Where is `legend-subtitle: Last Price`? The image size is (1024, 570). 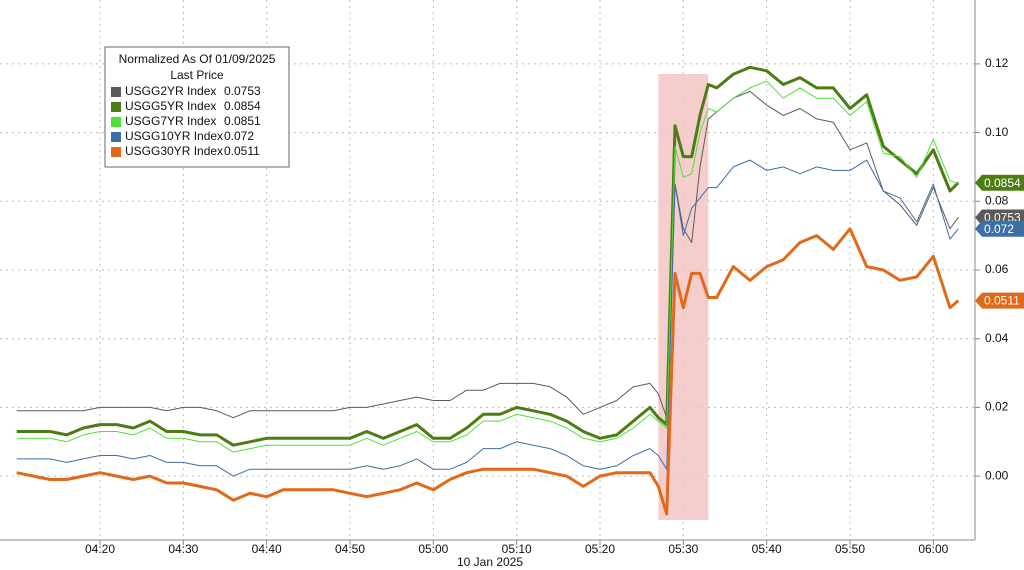
legend-subtitle: Last Price is located at coordinates (197, 75).